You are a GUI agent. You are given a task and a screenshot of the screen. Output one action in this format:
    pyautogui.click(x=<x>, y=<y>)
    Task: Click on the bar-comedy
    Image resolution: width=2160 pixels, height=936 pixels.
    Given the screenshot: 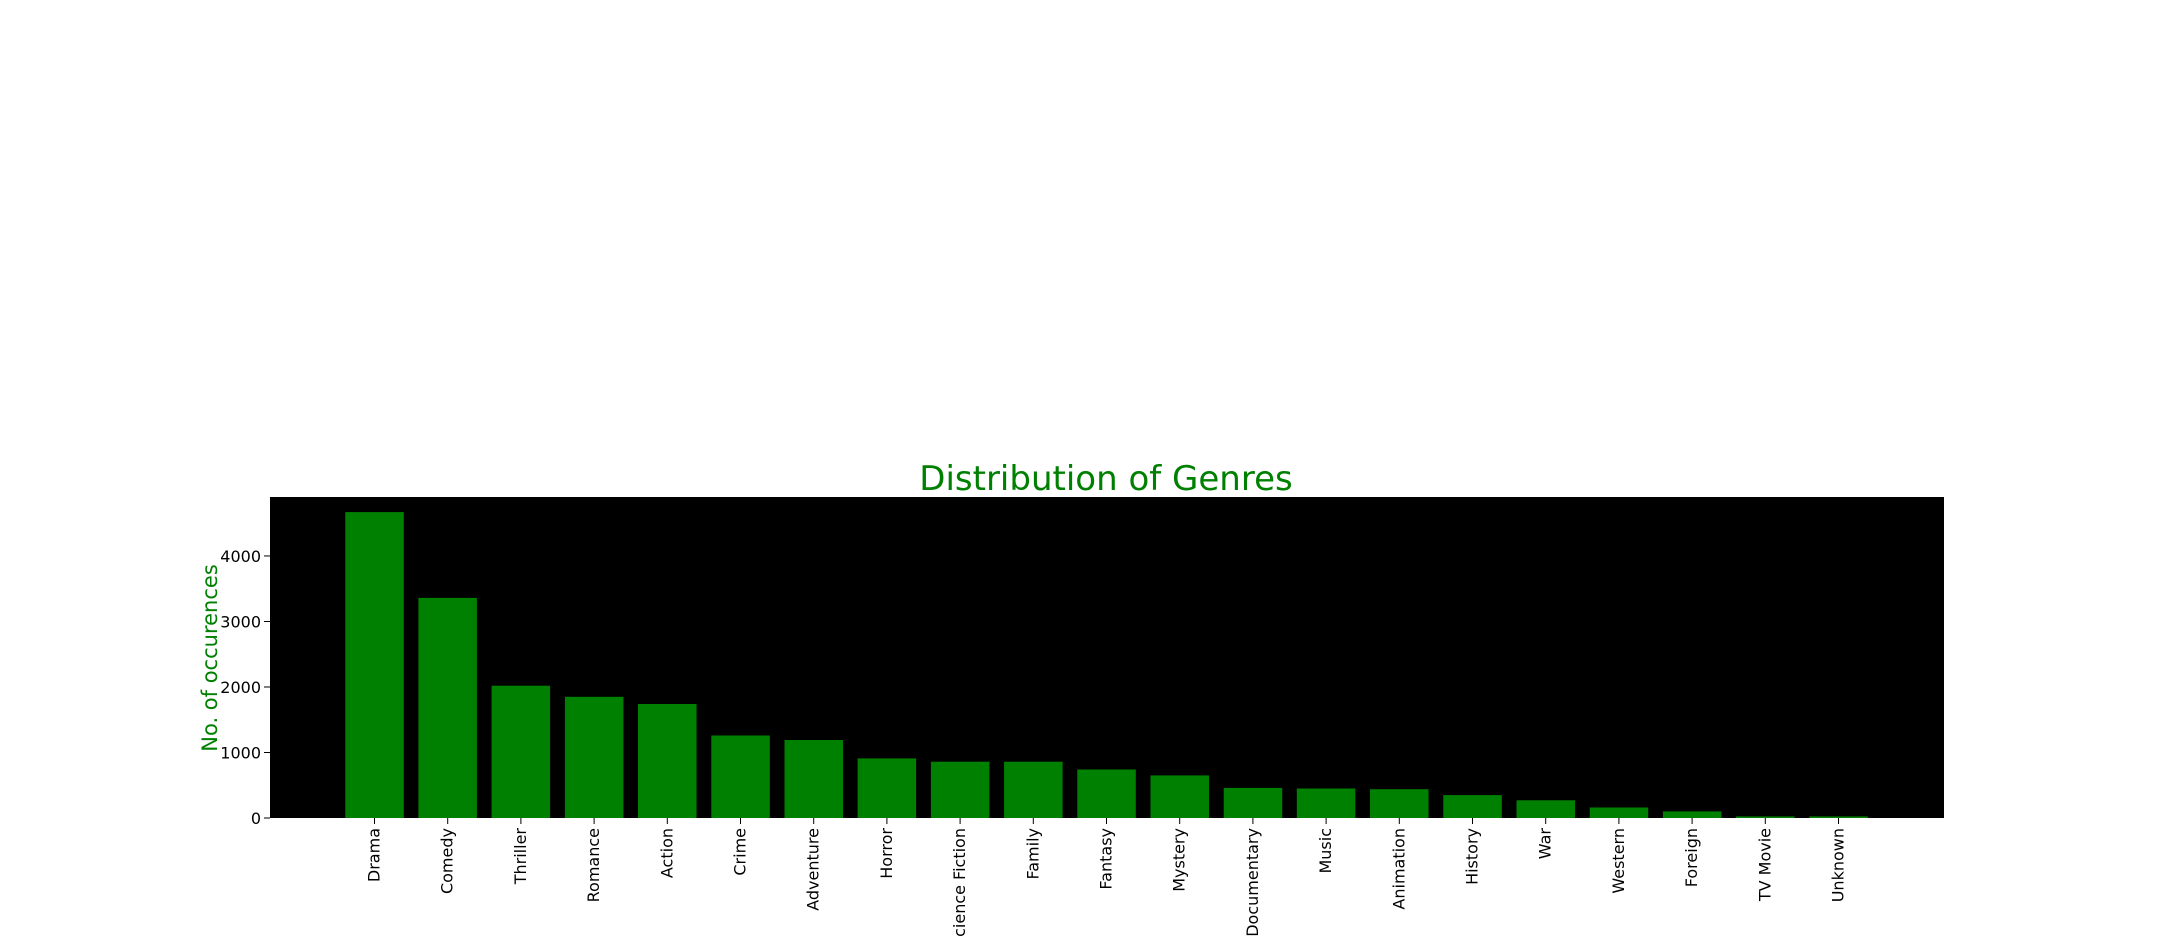 What is the action you would take?
    pyautogui.click(x=447, y=707)
    